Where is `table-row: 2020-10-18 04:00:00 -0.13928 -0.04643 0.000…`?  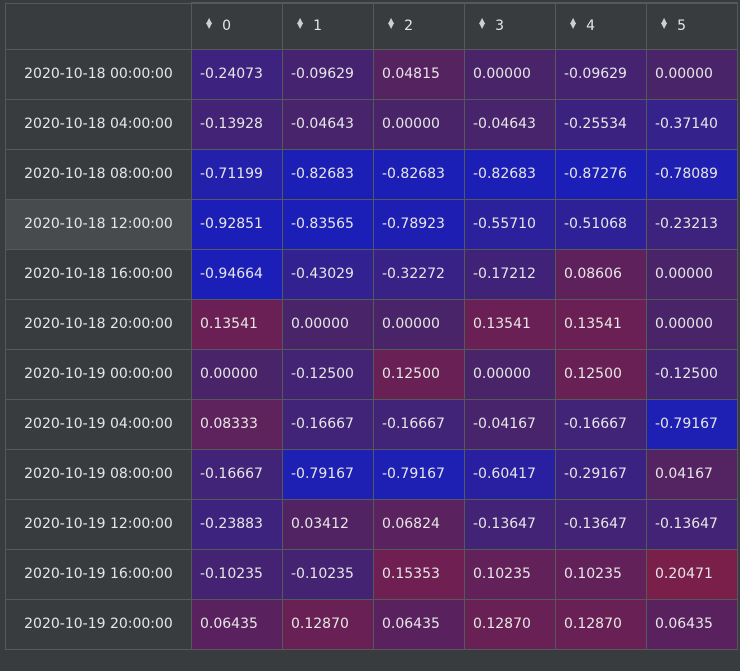
table-row: 2020-10-18 04:00:00 -0.13928 -0.04643 0.000… is located at coordinates (371, 124).